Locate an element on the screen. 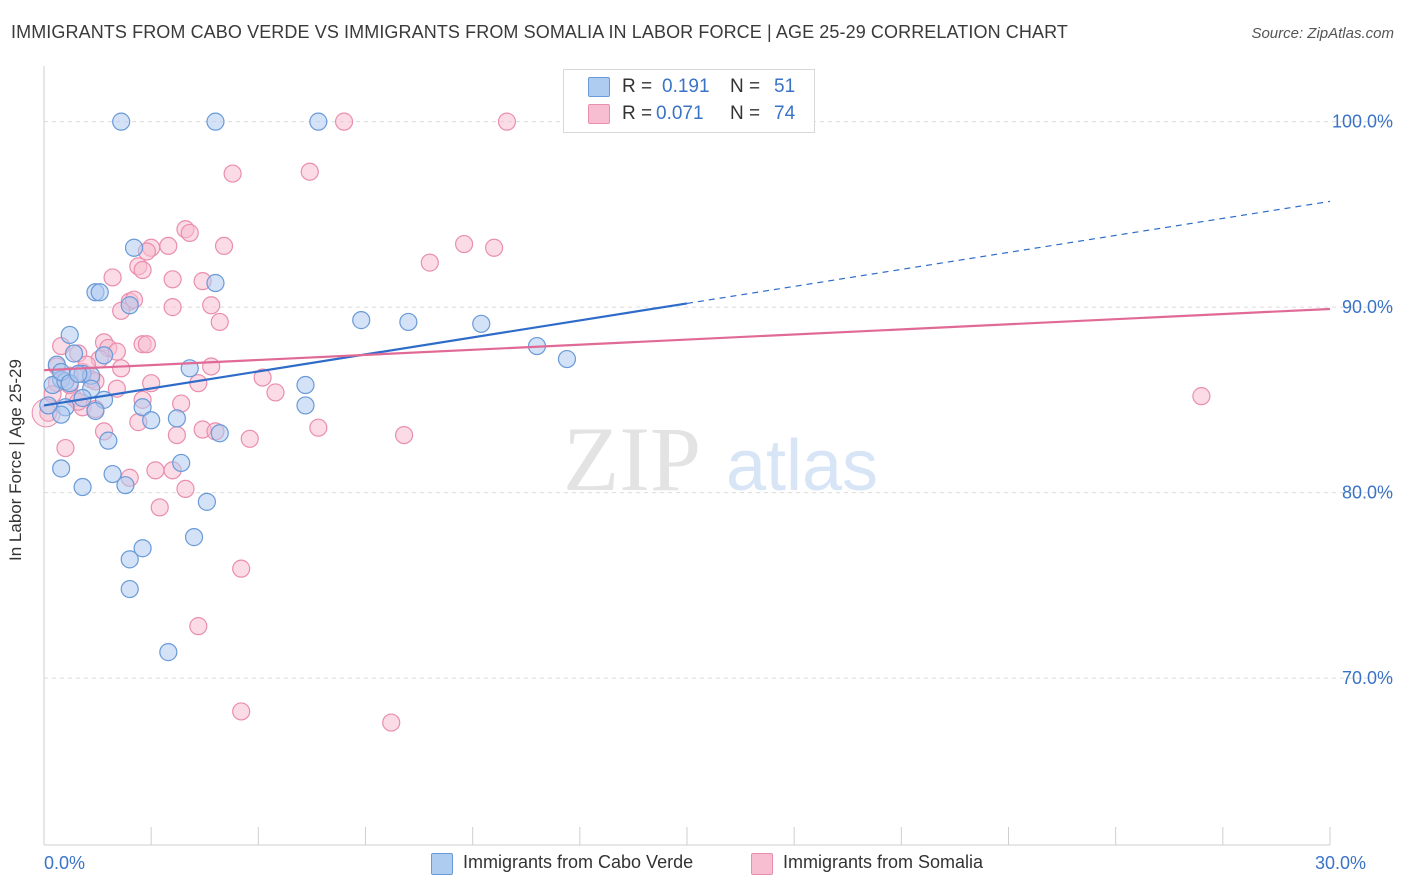 The image size is (1406, 892). legend-label-cabo-verde: Immigrants from Cabo Verde is located at coordinates (578, 862).